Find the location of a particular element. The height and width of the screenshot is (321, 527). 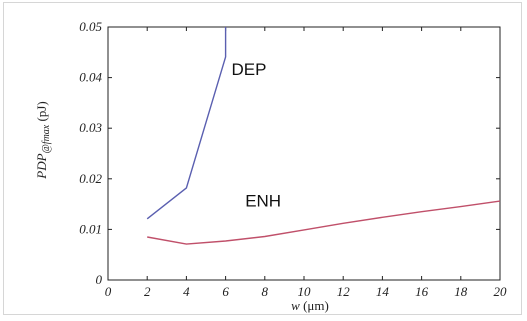

y-tick-label: 0.03 is located at coordinates (90, 127).